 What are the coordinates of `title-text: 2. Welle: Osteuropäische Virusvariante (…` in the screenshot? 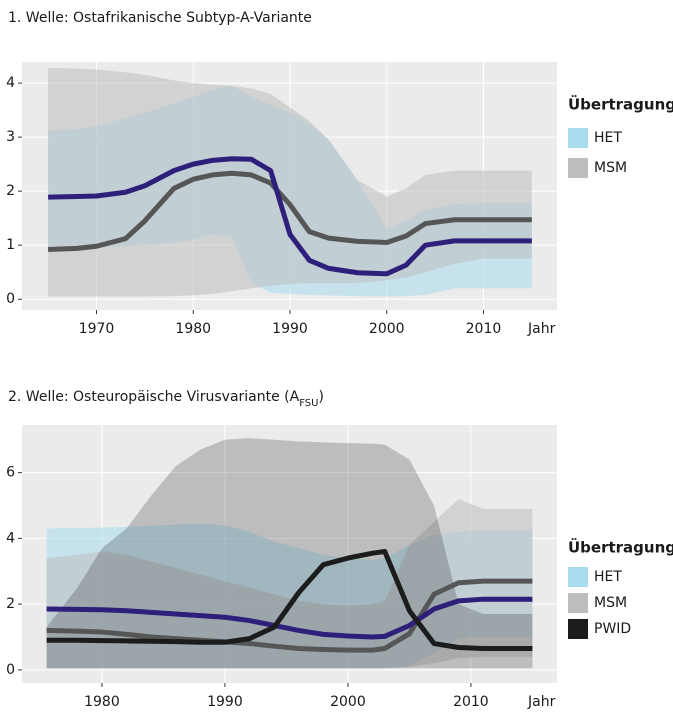 It's located at (154, 397).